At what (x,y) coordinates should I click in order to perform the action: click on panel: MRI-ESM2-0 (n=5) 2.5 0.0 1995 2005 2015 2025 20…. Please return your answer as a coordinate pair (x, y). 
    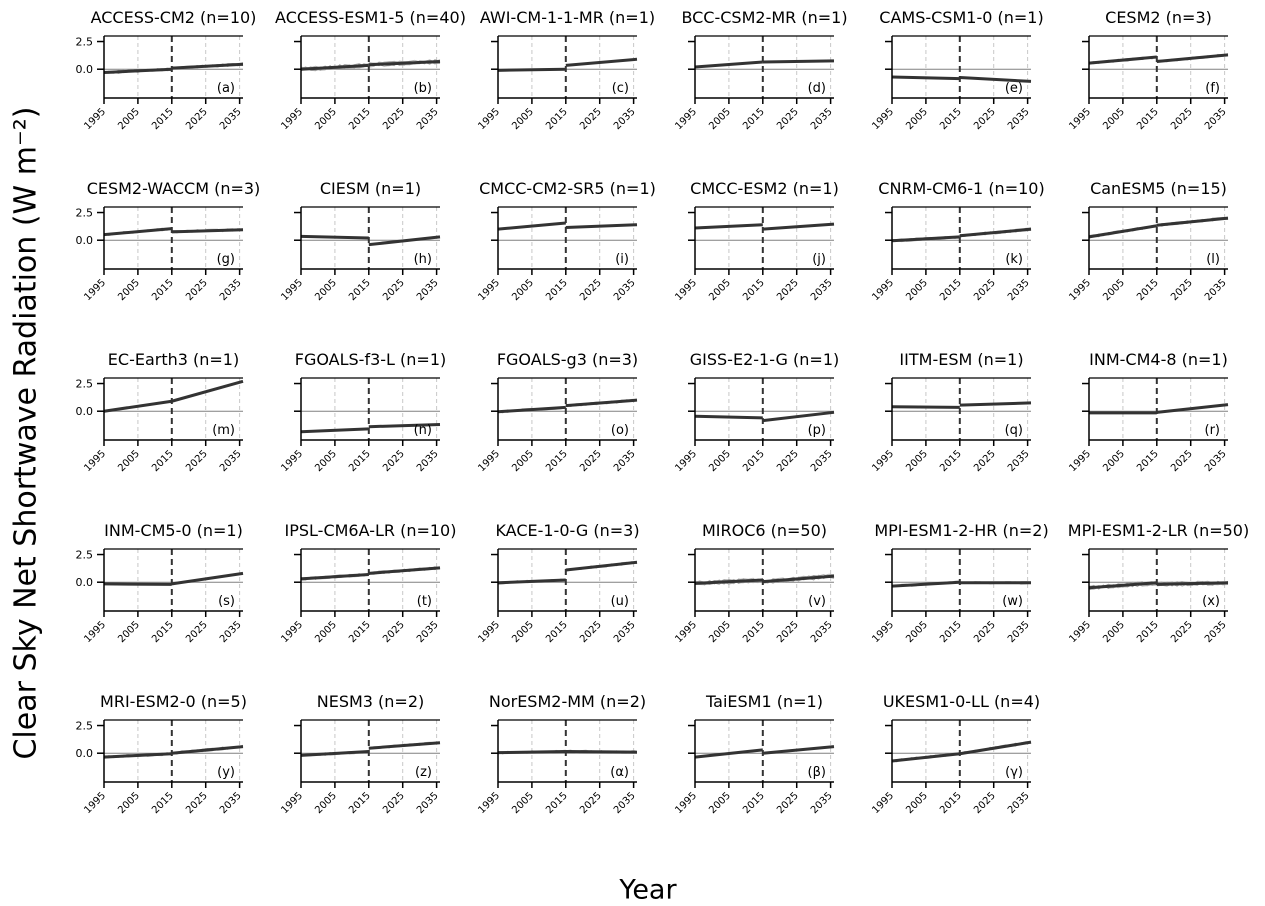
    Looking at the image, I should click on (161, 754).